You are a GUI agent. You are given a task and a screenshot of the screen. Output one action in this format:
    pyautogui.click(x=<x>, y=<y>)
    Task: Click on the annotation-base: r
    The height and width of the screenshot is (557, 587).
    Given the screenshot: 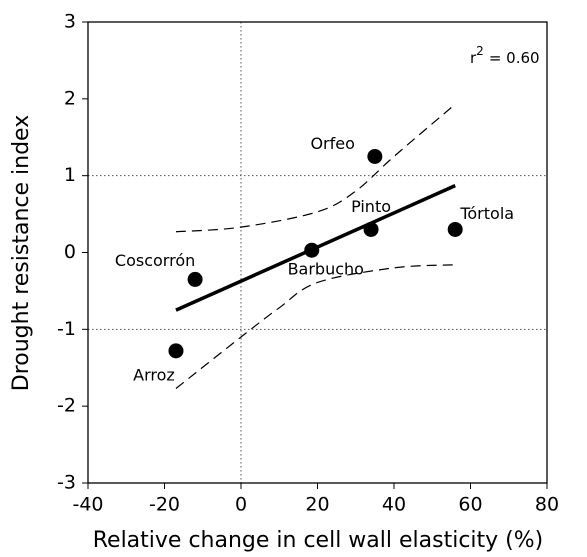 What is the action you would take?
    pyautogui.click(x=473, y=58)
    